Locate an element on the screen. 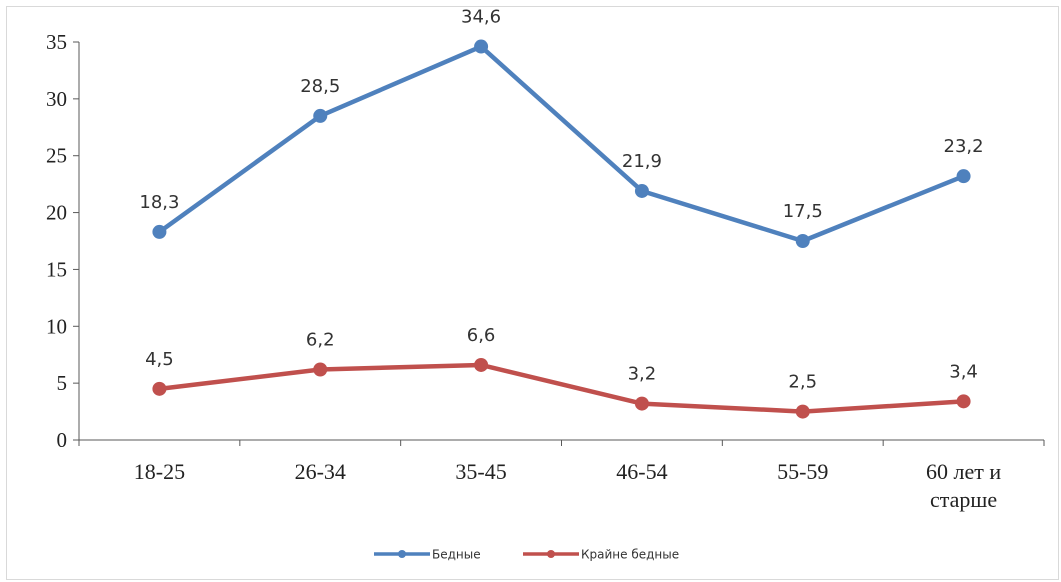 The image size is (1061, 582). data-label: 34,6 is located at coordinates (481, 17).